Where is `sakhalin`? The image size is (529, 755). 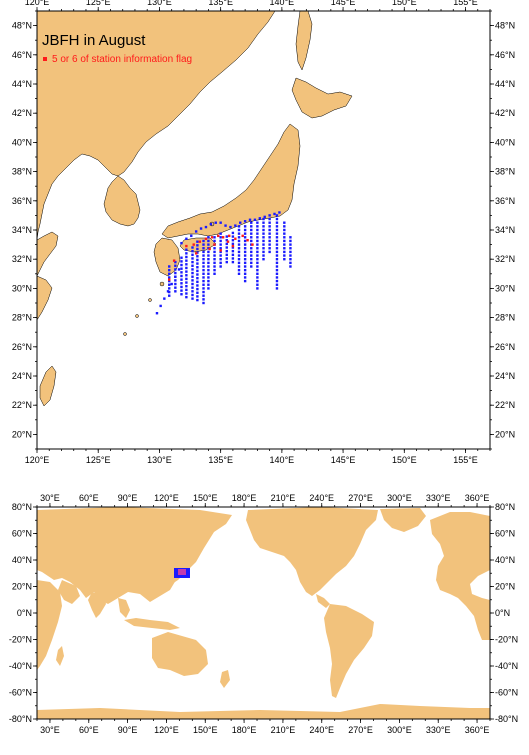 sakhalin is located at coordinates (304, 41).